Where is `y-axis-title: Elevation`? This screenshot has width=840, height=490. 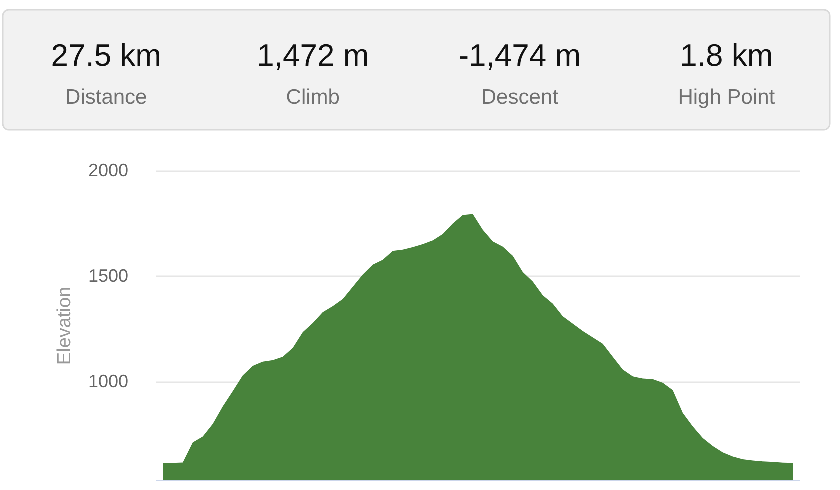 y-axis-title: Elevation is located at coordinates (65, 326).